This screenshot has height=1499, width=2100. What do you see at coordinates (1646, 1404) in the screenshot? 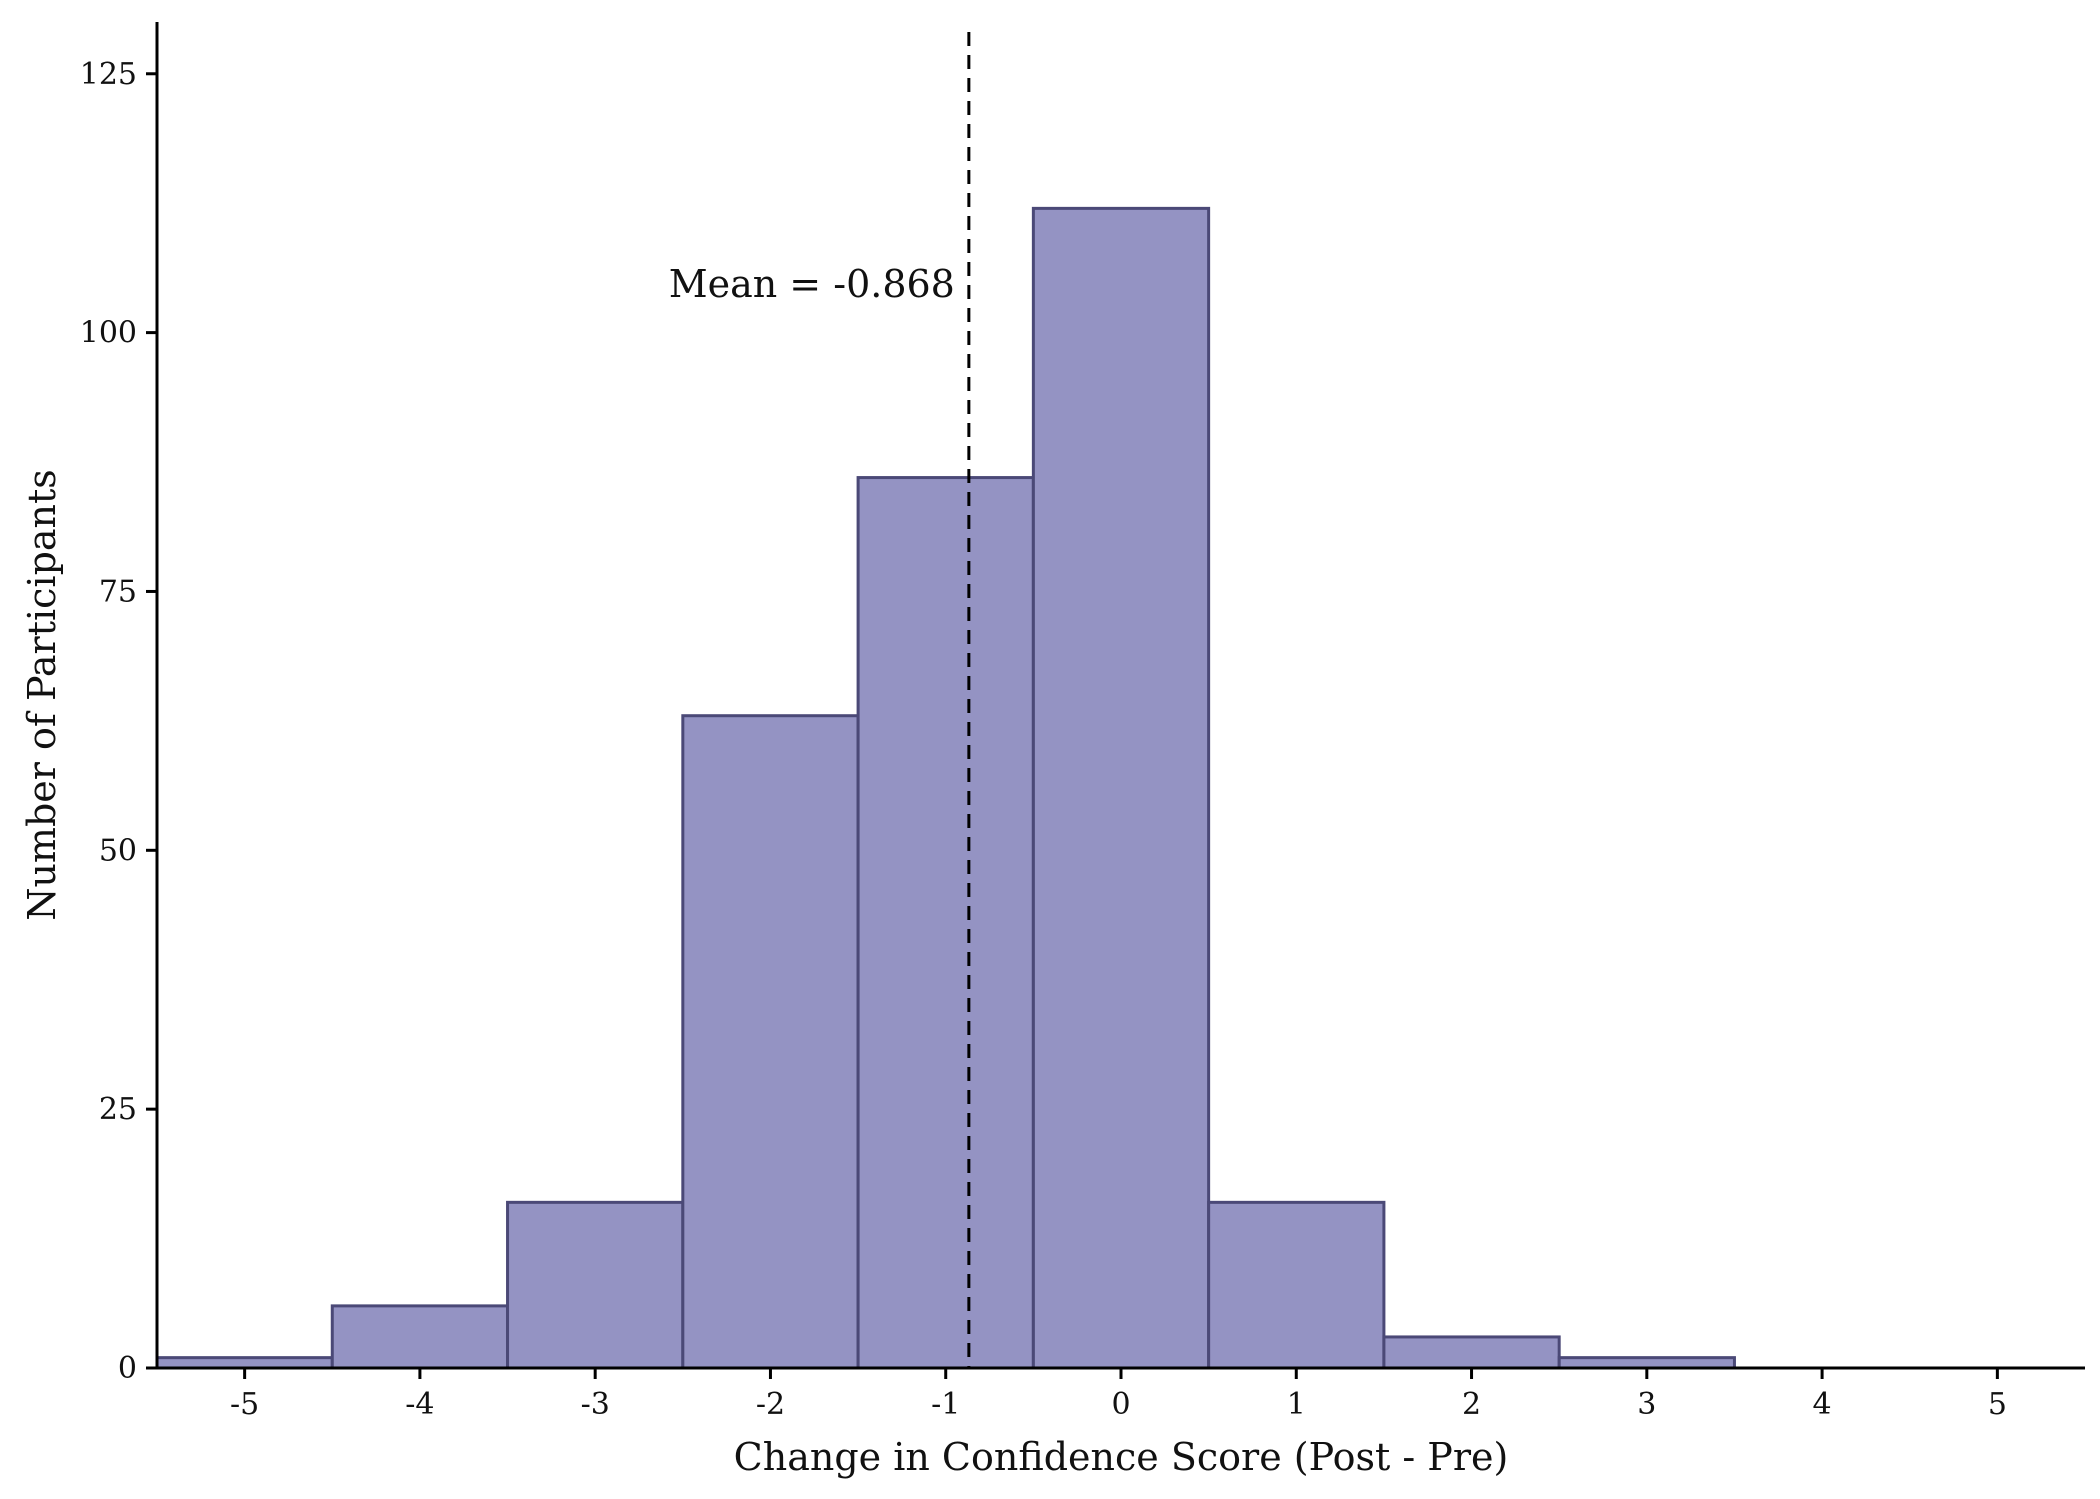
I see `x-tick-label: 3` at bounding box center [1646, 1404].